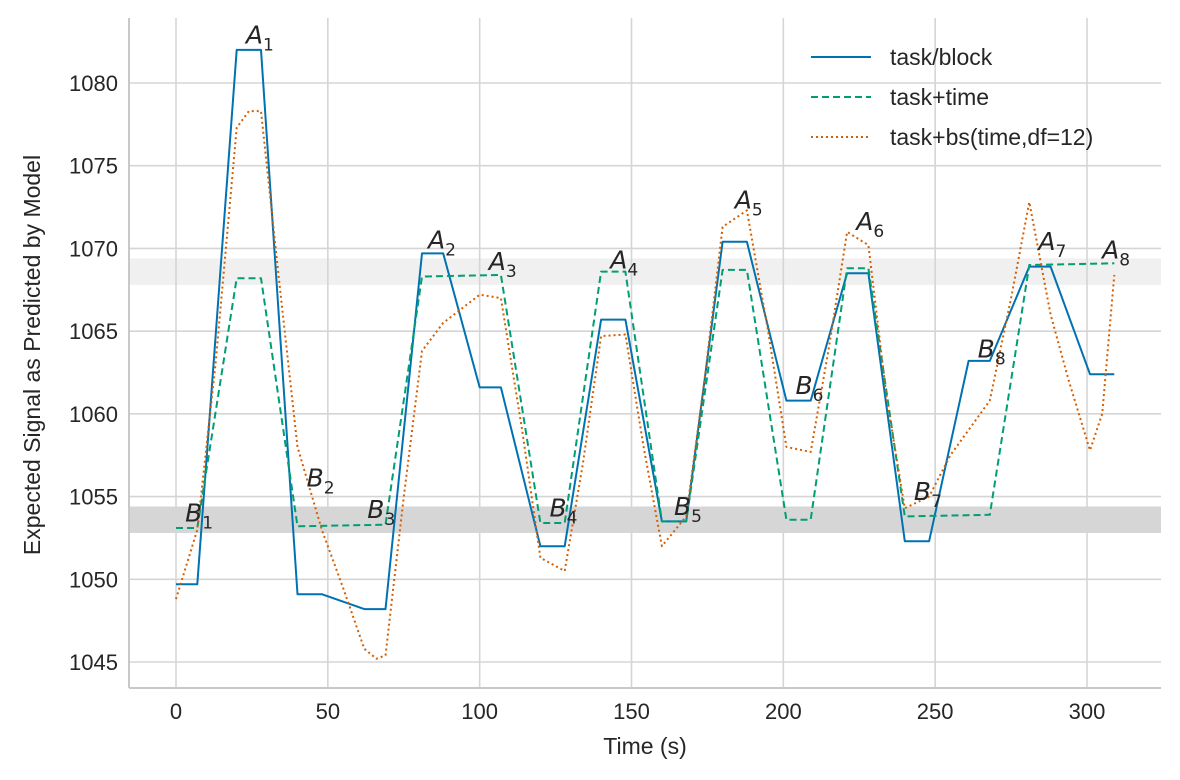 The image size is (1180, 780). What do you see at coordinates (93, 579) in the screenshot?
I see `y-tick-label: 1050` at bounding box center [93, 579].